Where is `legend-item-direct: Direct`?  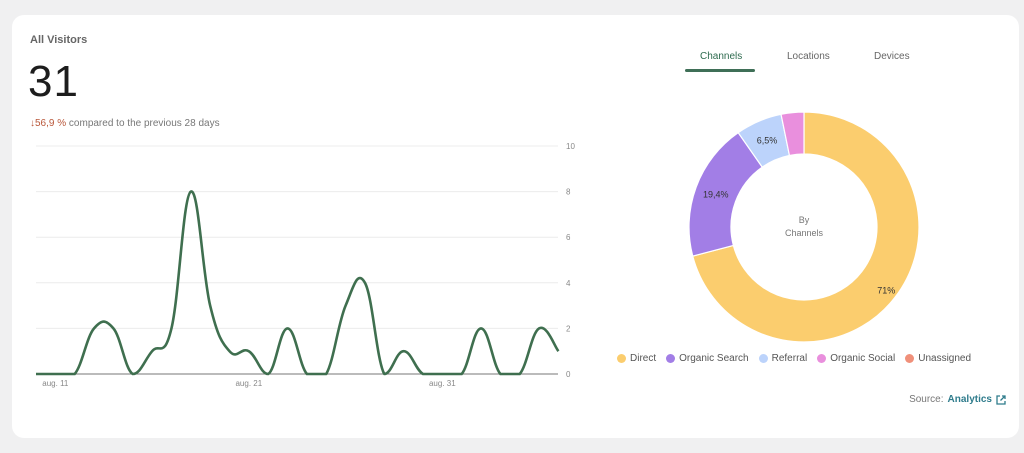 legend-item-direct: Direct is located at coordinates (636, 358).